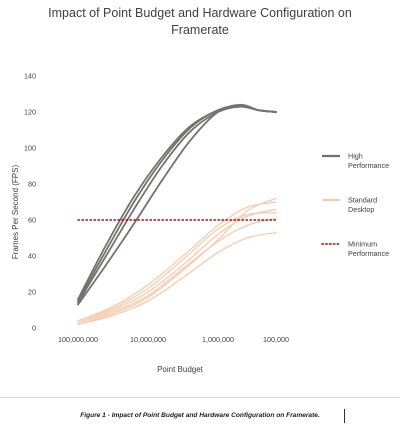  I want to click on x-axis-ticks: 100,000,000 10,000,000 1,000,000 100,000, so click(173, 339).